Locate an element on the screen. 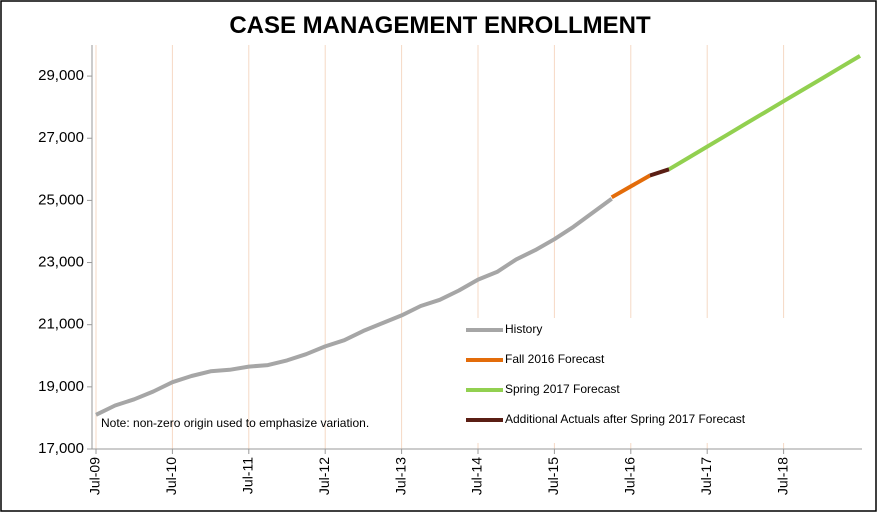 The height and width of the screenshot is (517, 877). x-tick-label: Jul-15 is located at coordinates (553, 476).